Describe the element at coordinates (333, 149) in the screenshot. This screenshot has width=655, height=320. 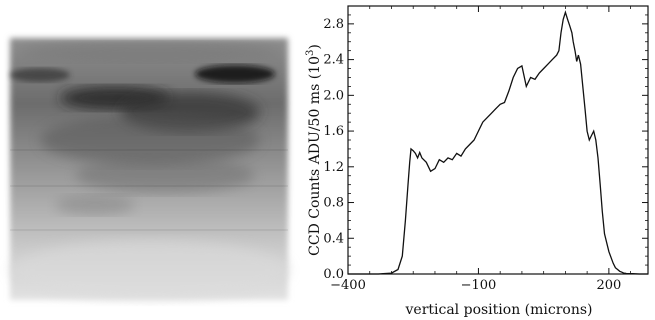
I see `y-tick-labels: 0.0 0.4 0.8 1.2 1.6 2.0 2.4 2.8` at that location.